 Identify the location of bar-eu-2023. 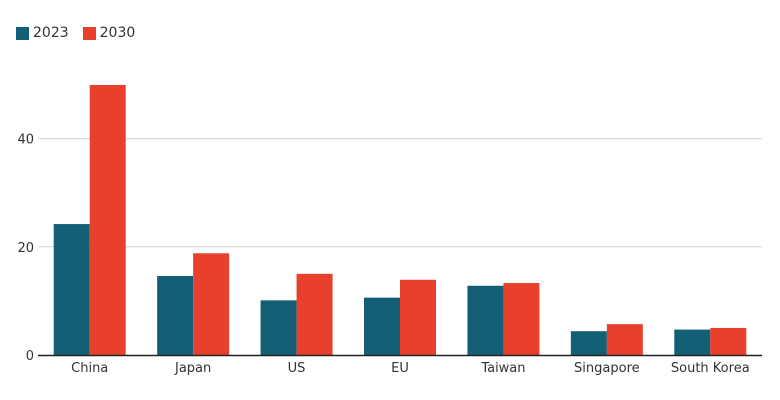
(382, 326).